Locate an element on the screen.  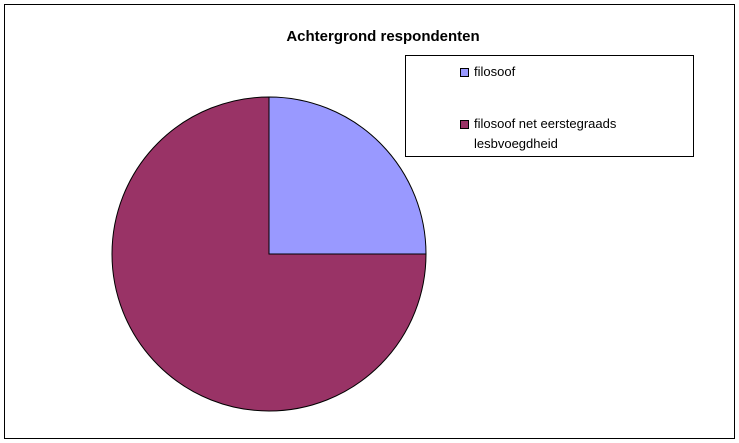
pie-slice is located at coordinates (347, 175).